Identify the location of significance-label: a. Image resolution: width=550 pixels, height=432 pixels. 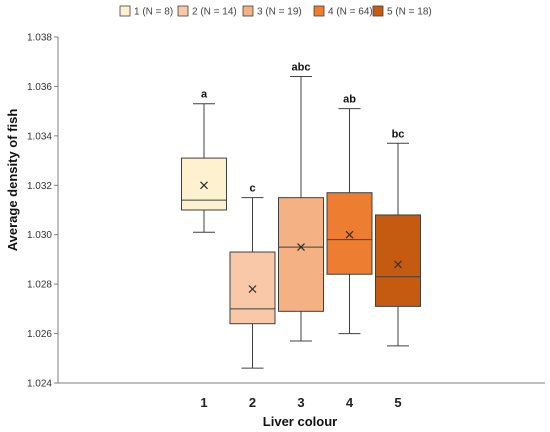
(204, 95).